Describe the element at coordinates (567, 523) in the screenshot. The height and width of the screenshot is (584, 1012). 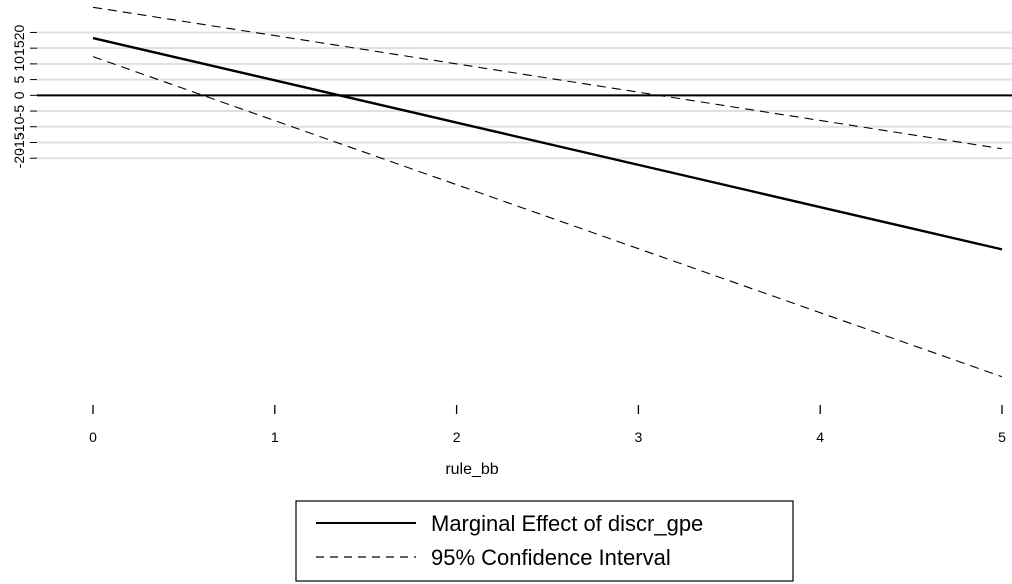
I see `legend-label-marginal-effect: Marginal Effect of discr_gpe` at that location.